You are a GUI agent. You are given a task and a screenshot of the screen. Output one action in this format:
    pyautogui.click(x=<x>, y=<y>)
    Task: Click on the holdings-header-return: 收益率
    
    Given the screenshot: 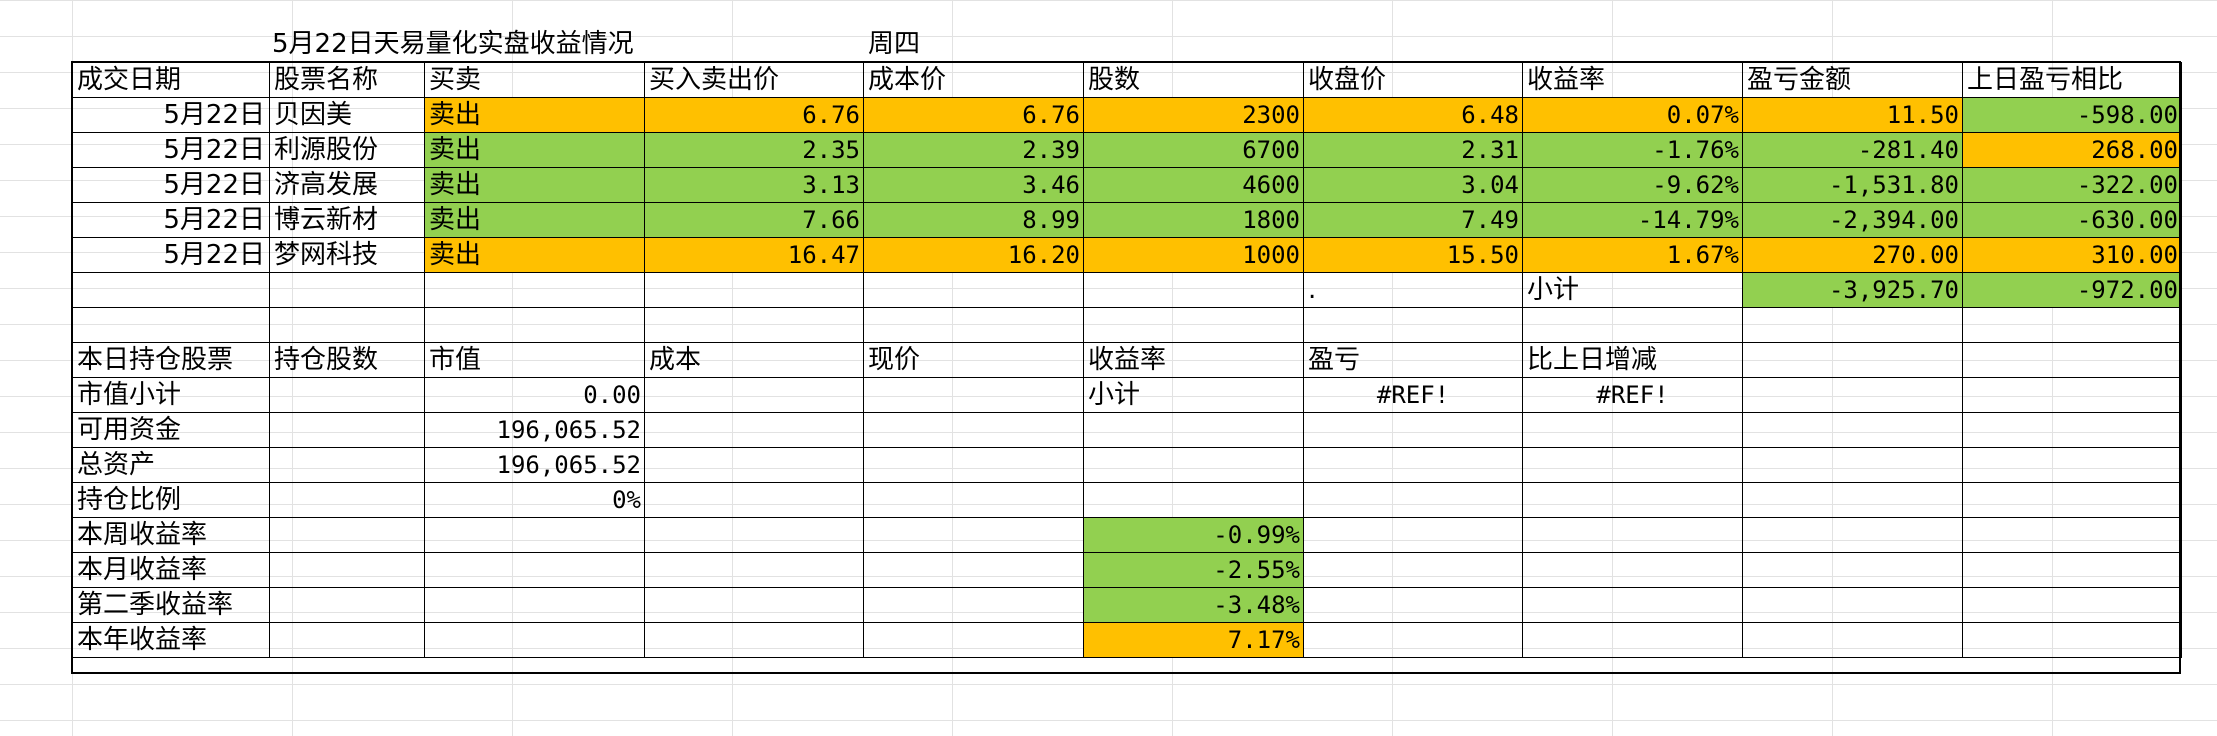 What is the action you would take?
    pyautogui.click(x=1193, y=360)
    